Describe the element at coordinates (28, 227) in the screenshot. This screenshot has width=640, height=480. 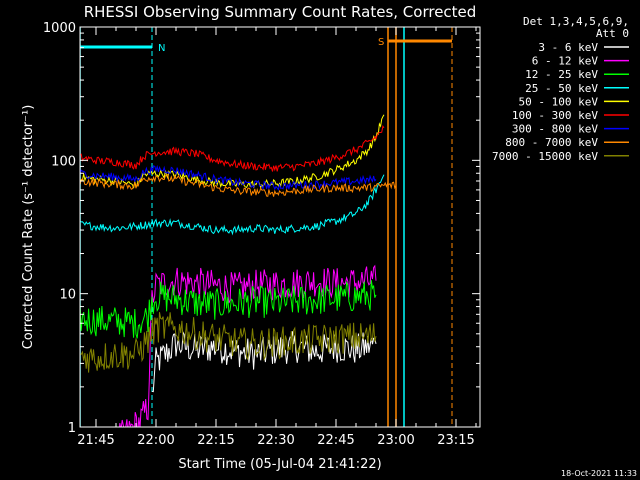
I see `y-axis-label: Corrected Count Rate (s⁻¹ detector⁻¹)` at that location.